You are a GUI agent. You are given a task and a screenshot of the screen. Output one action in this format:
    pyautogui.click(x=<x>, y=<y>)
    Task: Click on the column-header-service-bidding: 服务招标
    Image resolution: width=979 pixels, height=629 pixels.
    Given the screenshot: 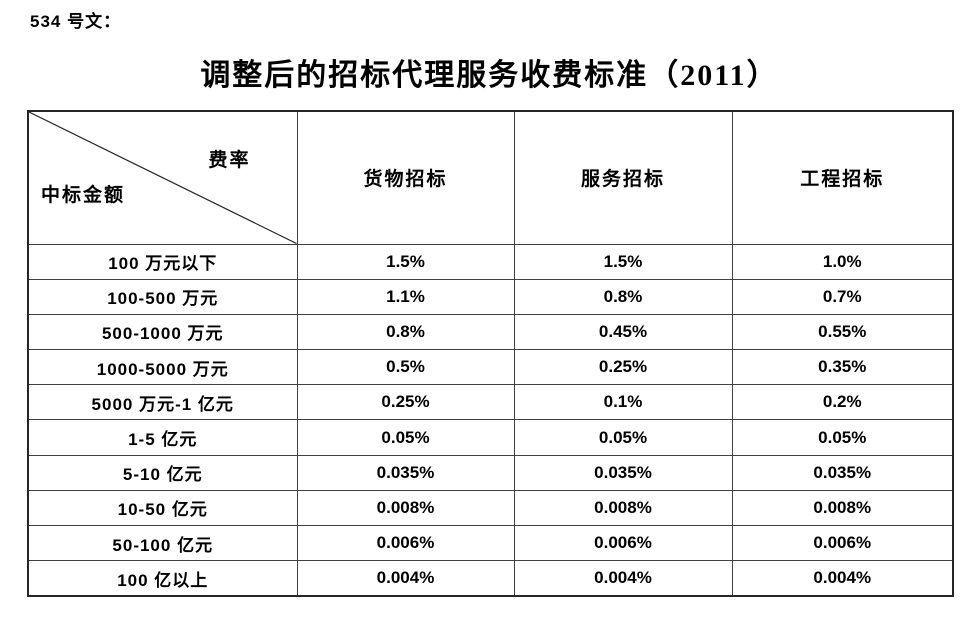 What is the action you would take?
    pyautogui.click(x=623, y=177)
    